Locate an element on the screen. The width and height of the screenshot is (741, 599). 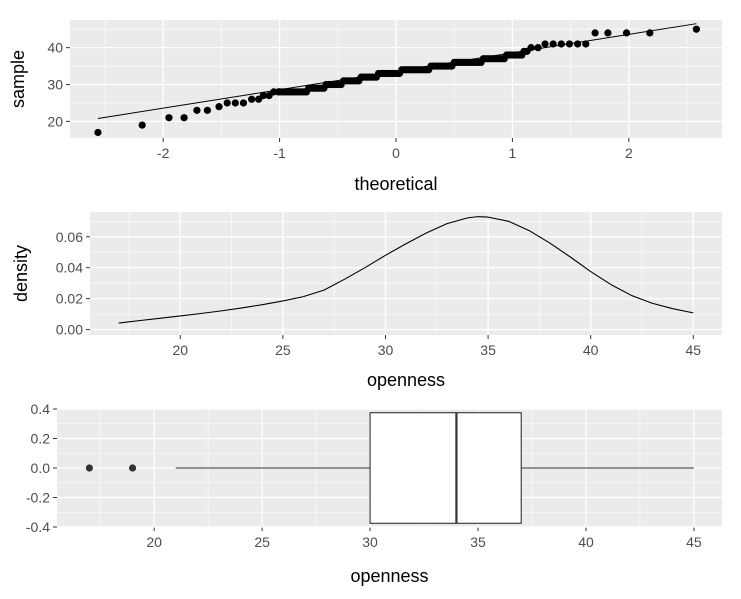
box-iqr is located at coordinates (445, 468).